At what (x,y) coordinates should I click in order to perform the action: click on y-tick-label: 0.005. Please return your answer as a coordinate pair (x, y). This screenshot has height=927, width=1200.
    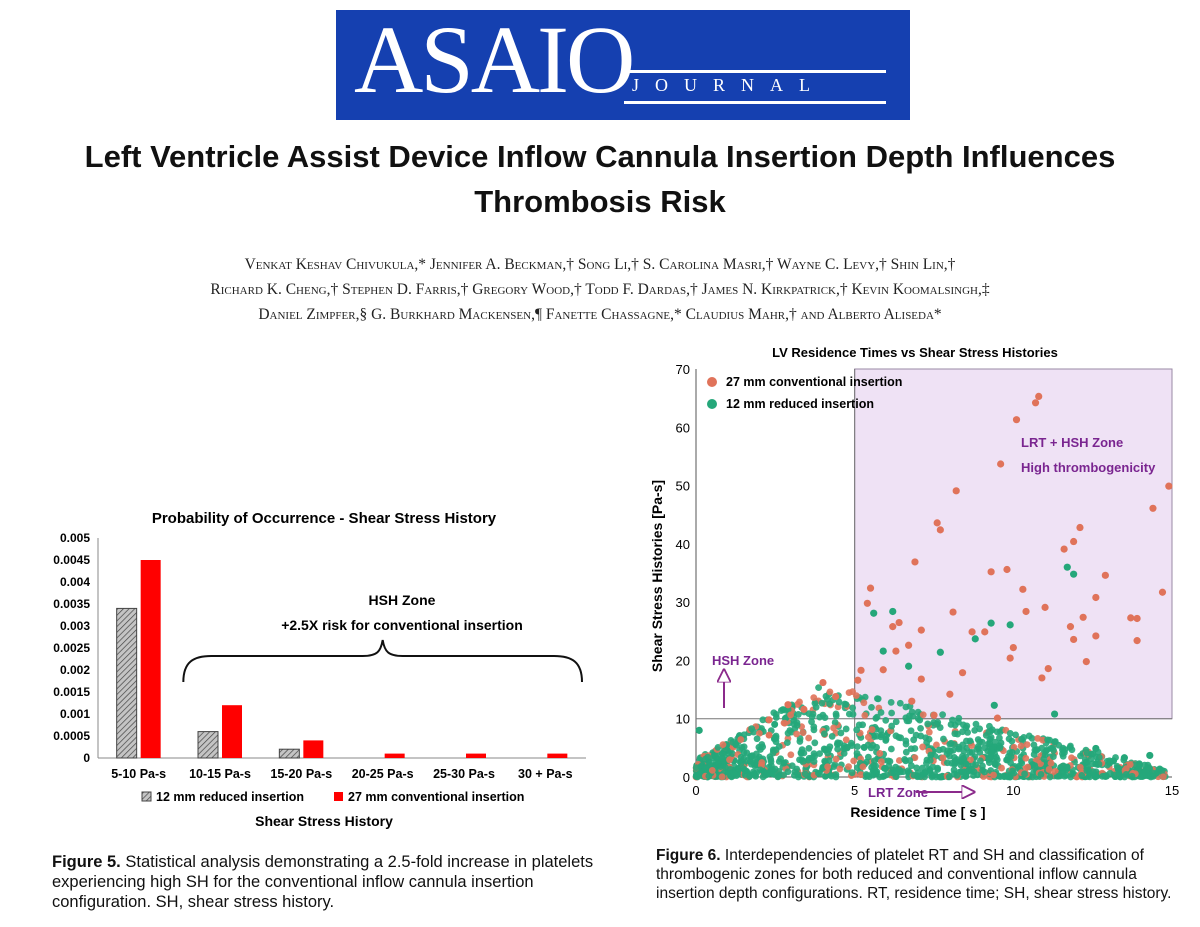
    Looking at the image, I should click on (75, 538).